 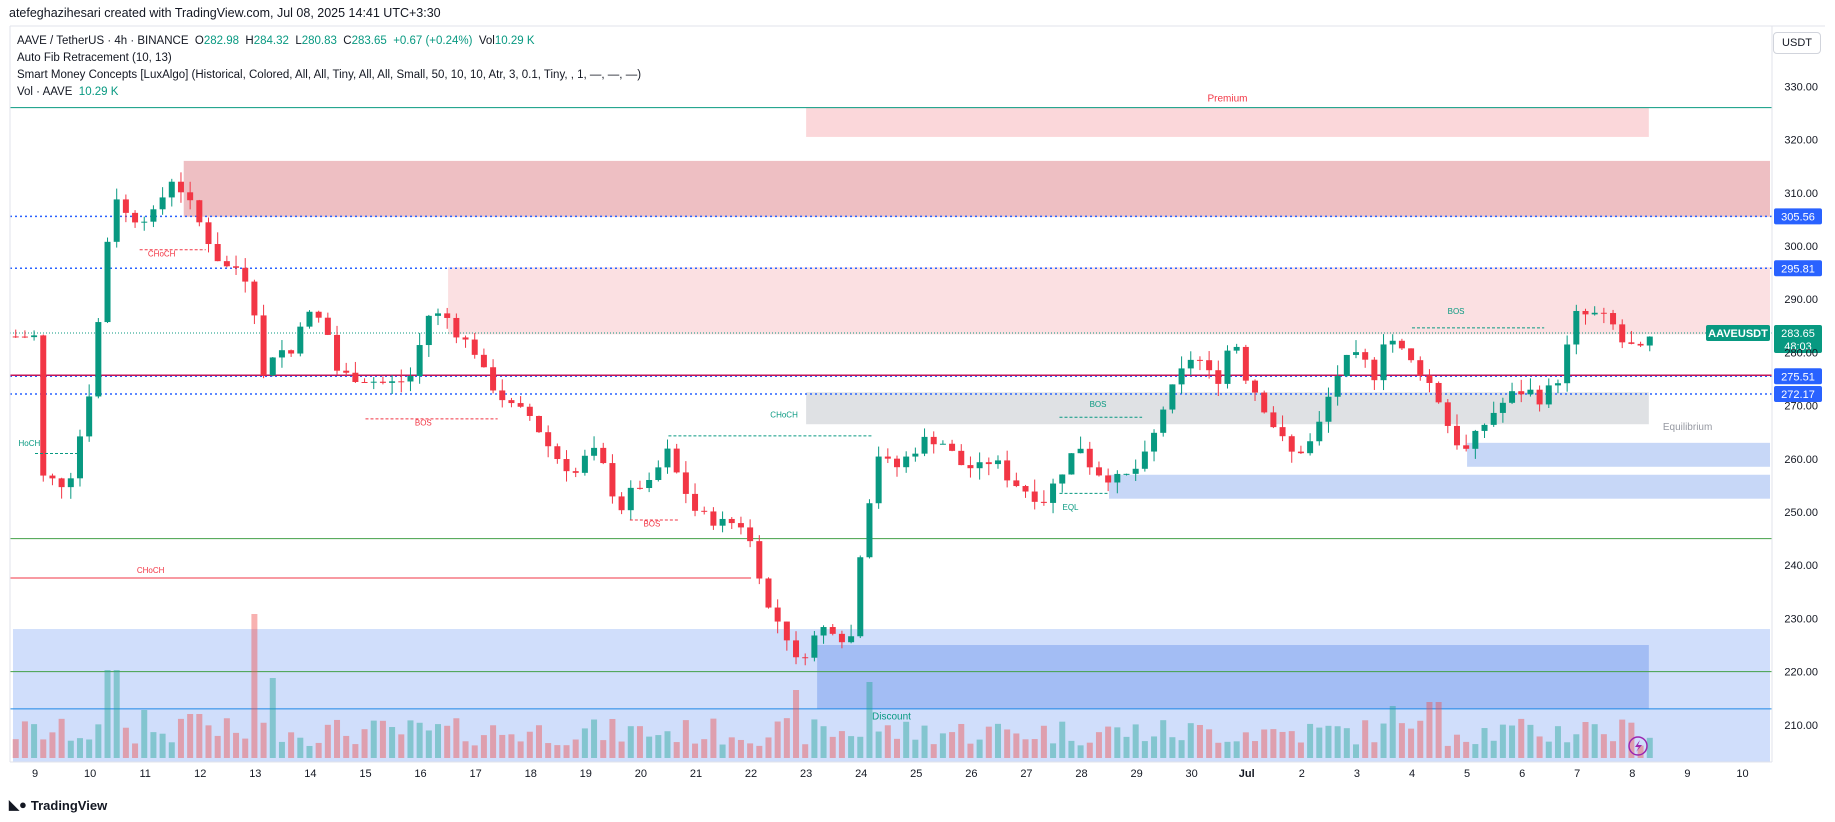 What do you see at coordinates (162, 254) in the screenshot?
I see `structure-label-0: CHoCH` at bounding box center [162, 254].